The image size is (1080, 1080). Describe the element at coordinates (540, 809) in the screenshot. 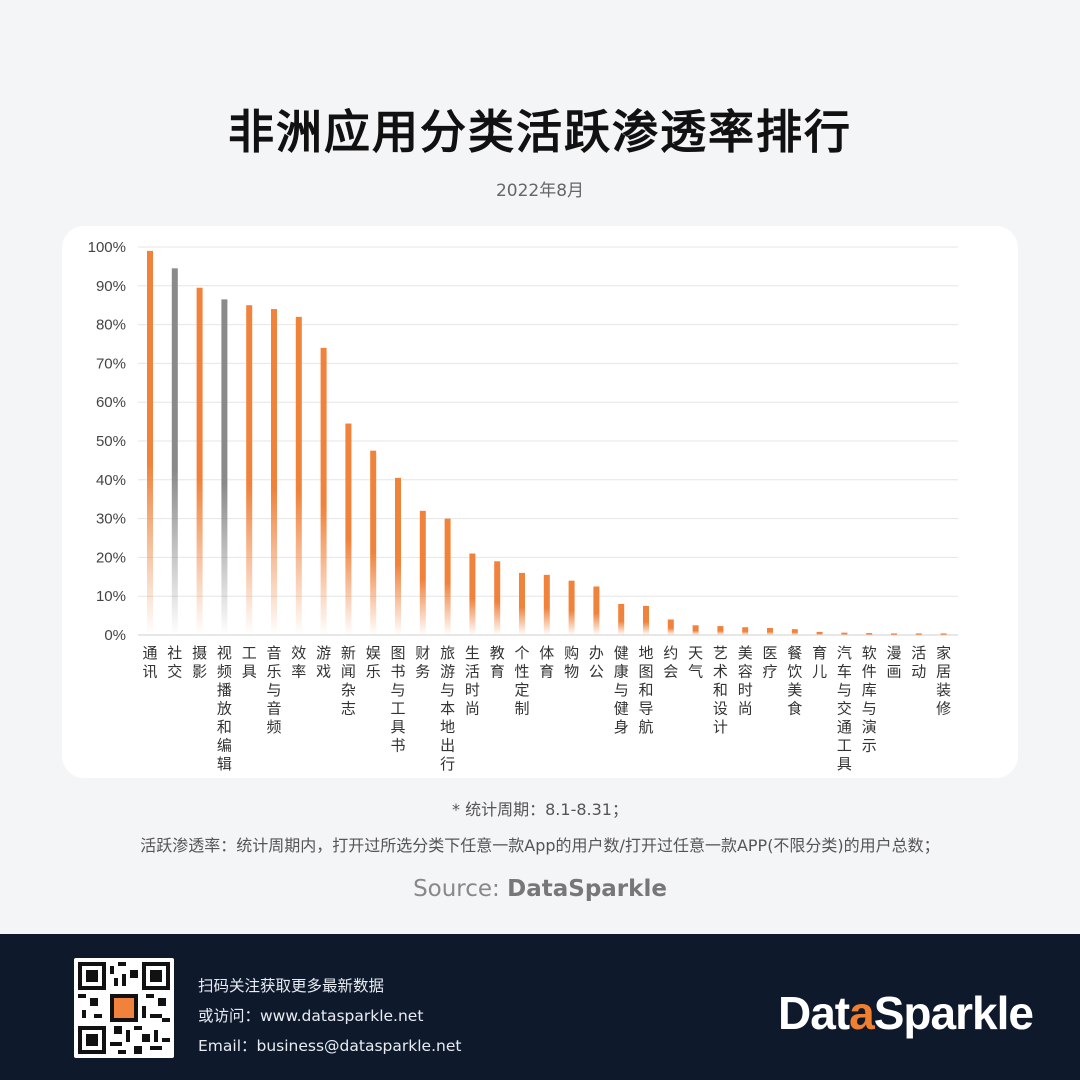

I see `period-note: * 统计周期：8.1-8.31；` at that location.